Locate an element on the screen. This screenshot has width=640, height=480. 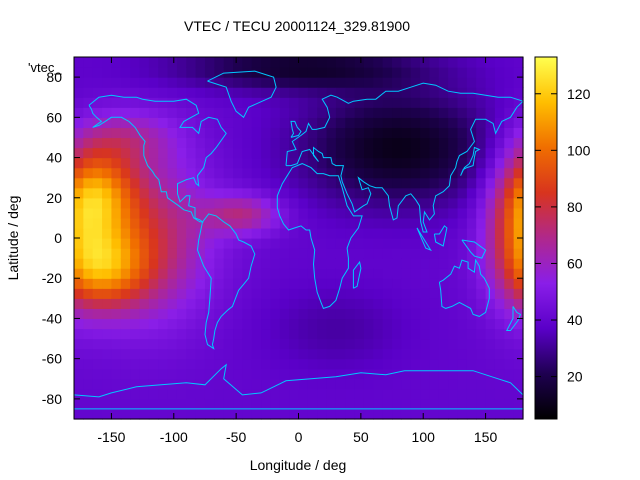
colorbar-tick-label: 20 is located at coordinates (575, 377).